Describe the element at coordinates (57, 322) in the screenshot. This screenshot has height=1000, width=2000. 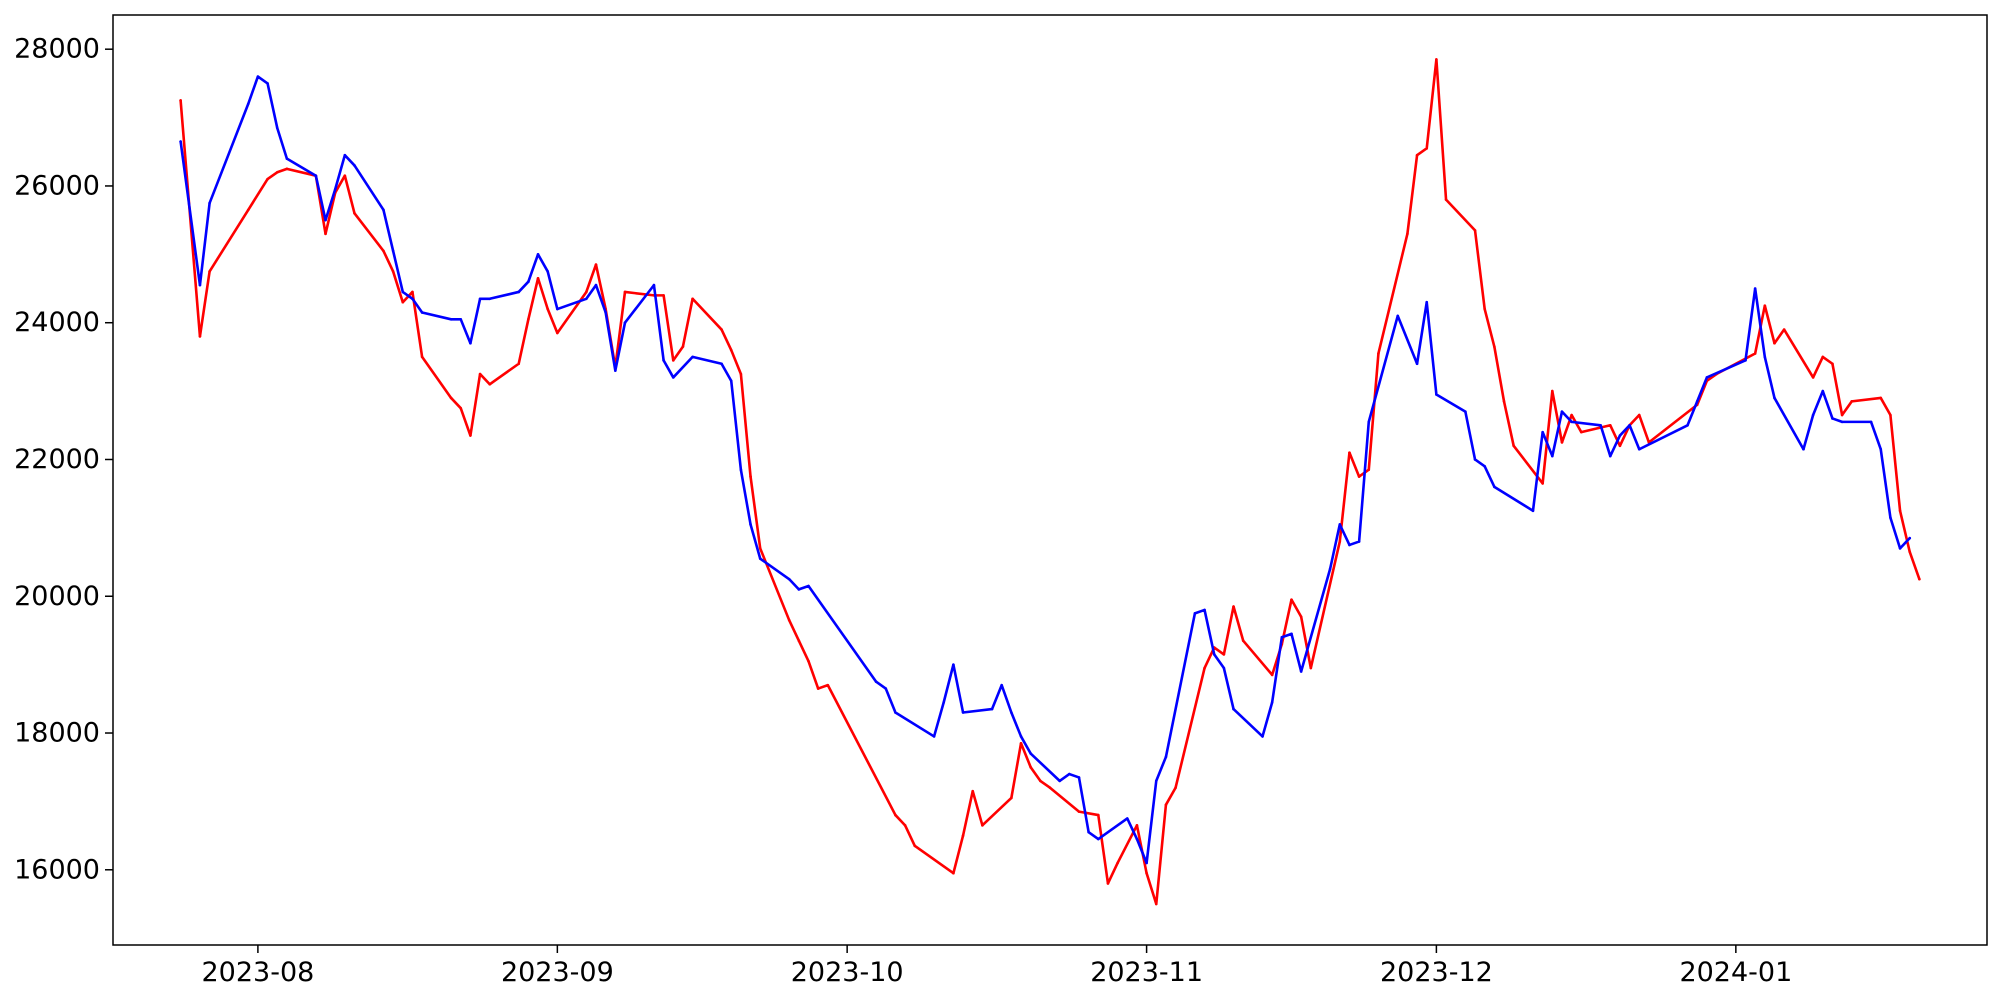
I see `y-tick-label: 24000` at that location.